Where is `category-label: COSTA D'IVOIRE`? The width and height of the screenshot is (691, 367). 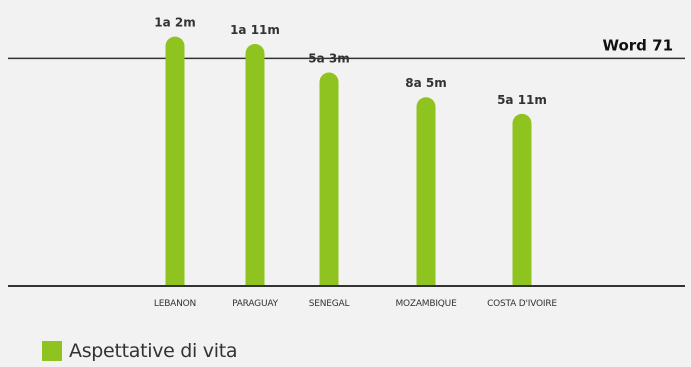 category-label: COSTA D'IVOIRE is located at coordinates (522, 304).